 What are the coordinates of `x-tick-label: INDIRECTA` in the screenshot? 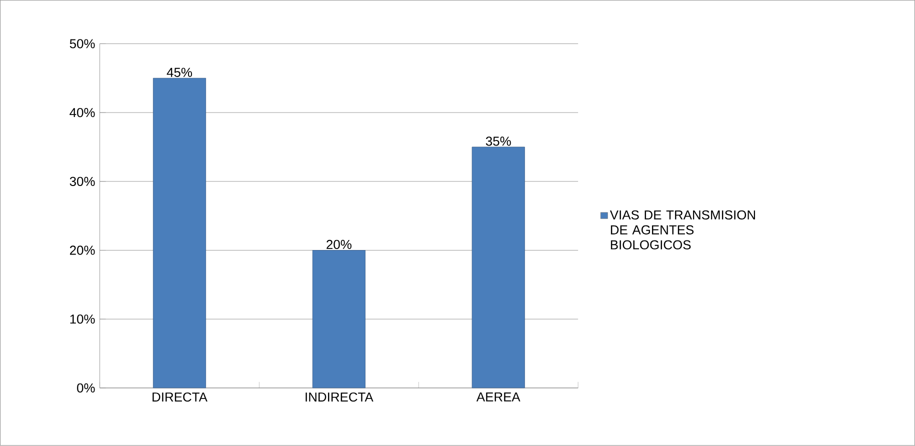 It's located at (340, 397).